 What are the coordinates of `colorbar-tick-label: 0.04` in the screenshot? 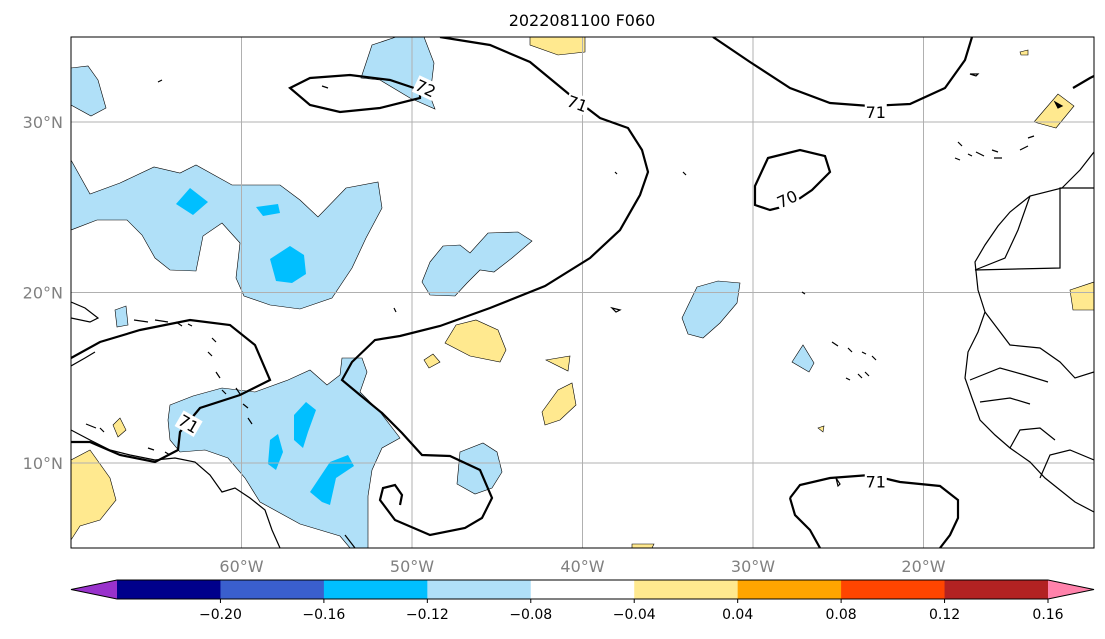 It's located at (737, 615).